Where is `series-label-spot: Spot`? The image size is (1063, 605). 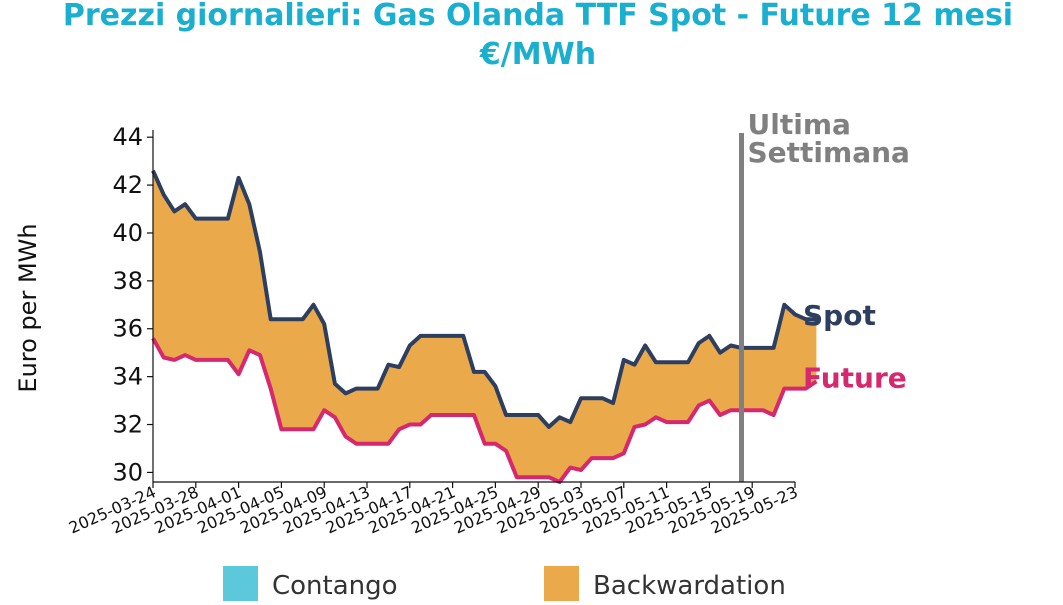 series-label-spot: Spot is located at coordinates (839, 315).